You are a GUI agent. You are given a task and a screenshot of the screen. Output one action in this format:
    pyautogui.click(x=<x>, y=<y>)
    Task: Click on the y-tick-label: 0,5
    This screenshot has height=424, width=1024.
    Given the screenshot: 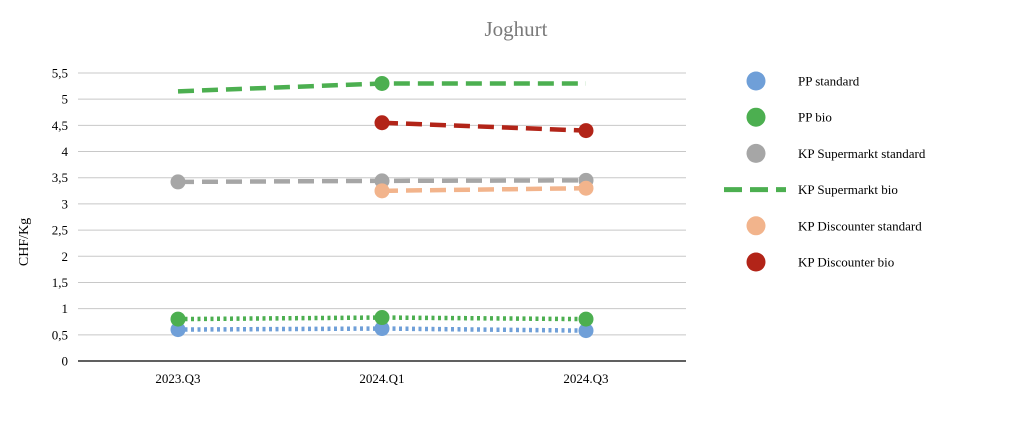 What is the action you would take?
    pyautogui.click(x=60, y=334)
    